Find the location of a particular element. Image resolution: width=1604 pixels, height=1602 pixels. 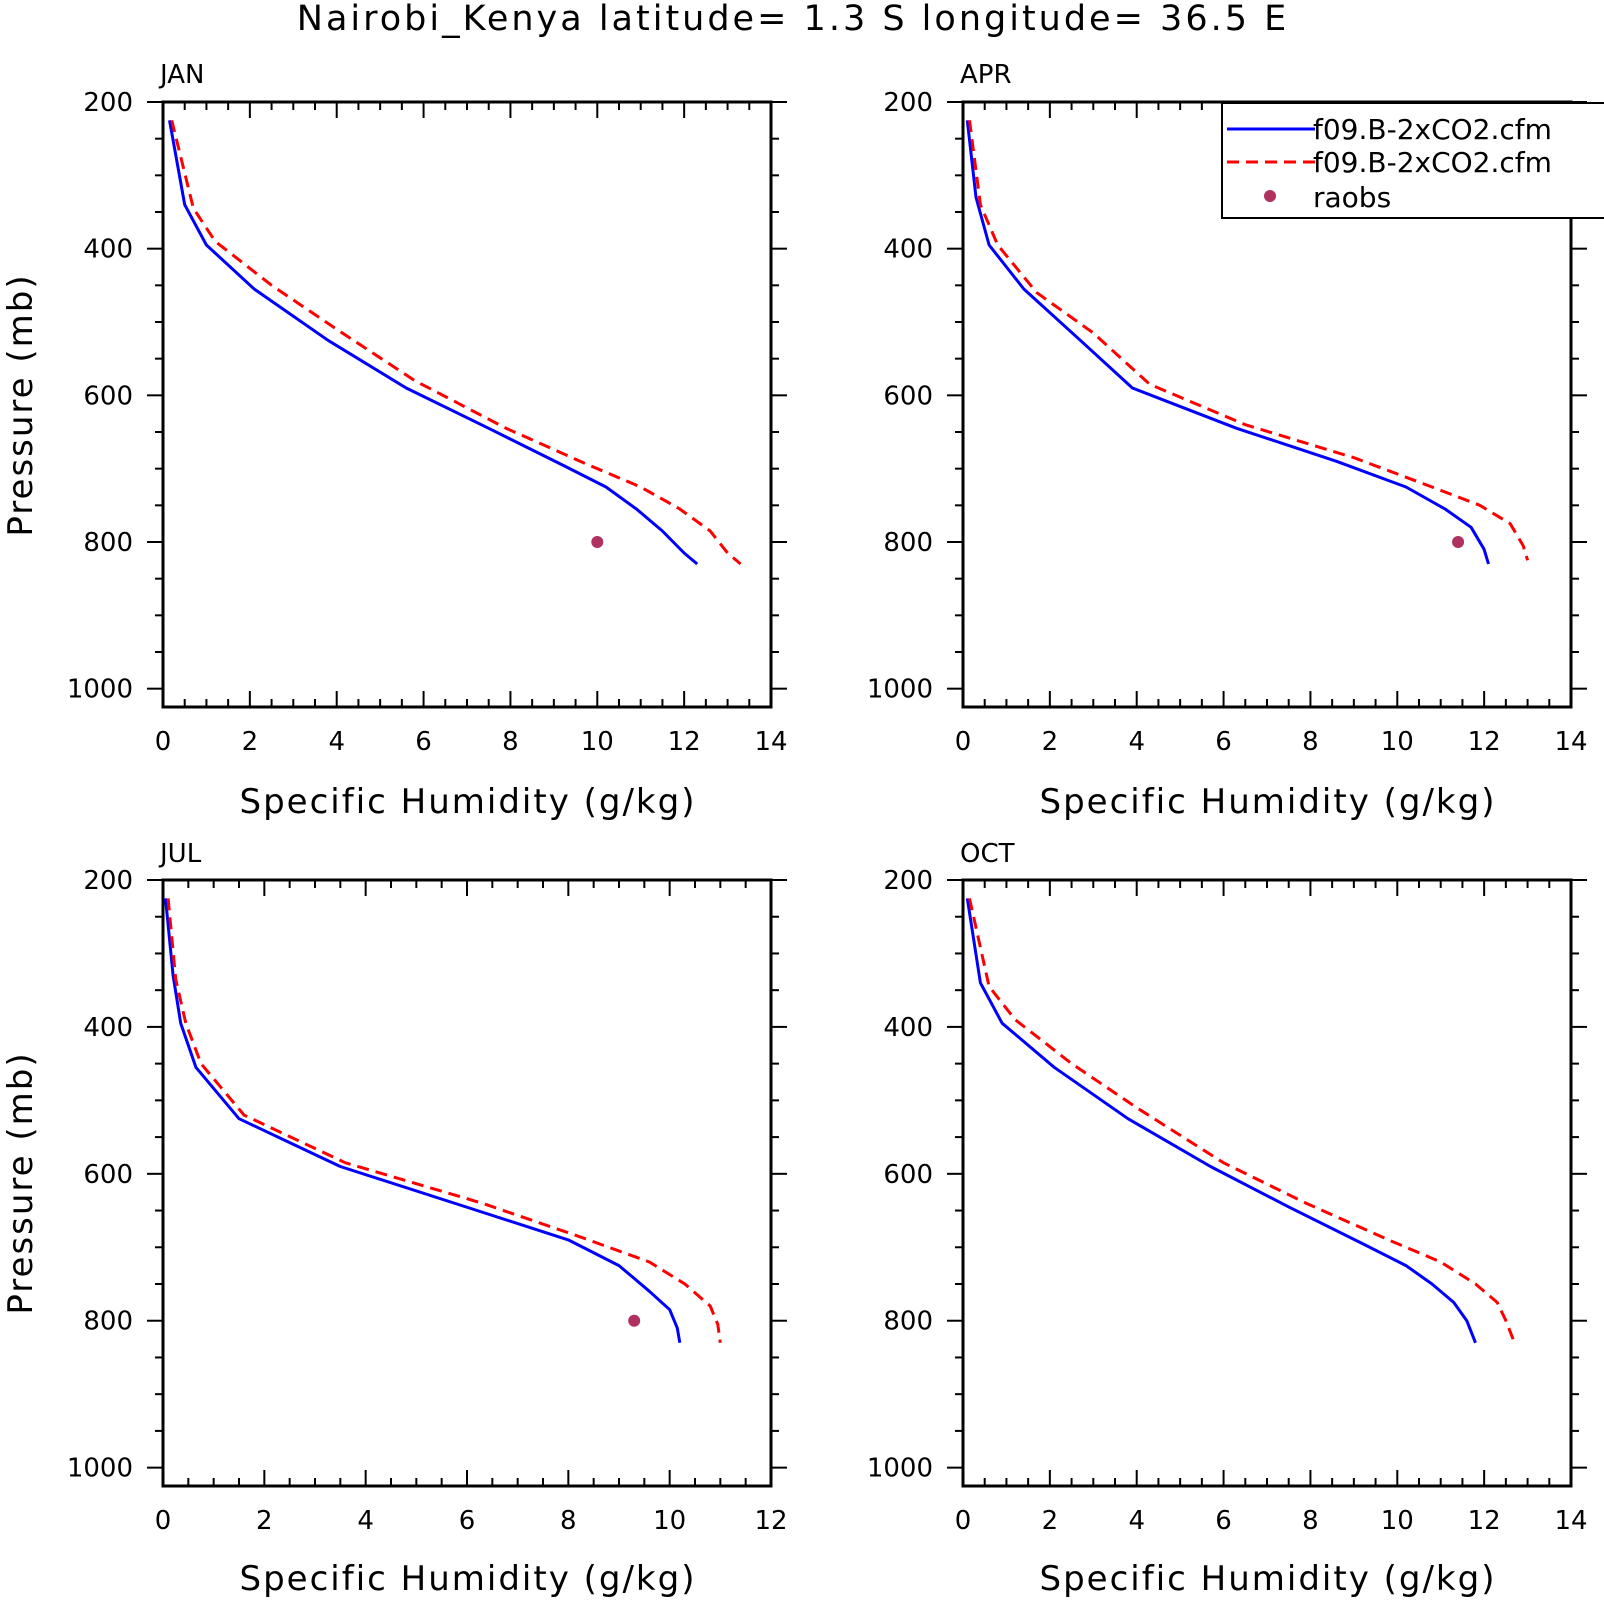

legend-swatch-marker is located at coordinates (1270, 196).